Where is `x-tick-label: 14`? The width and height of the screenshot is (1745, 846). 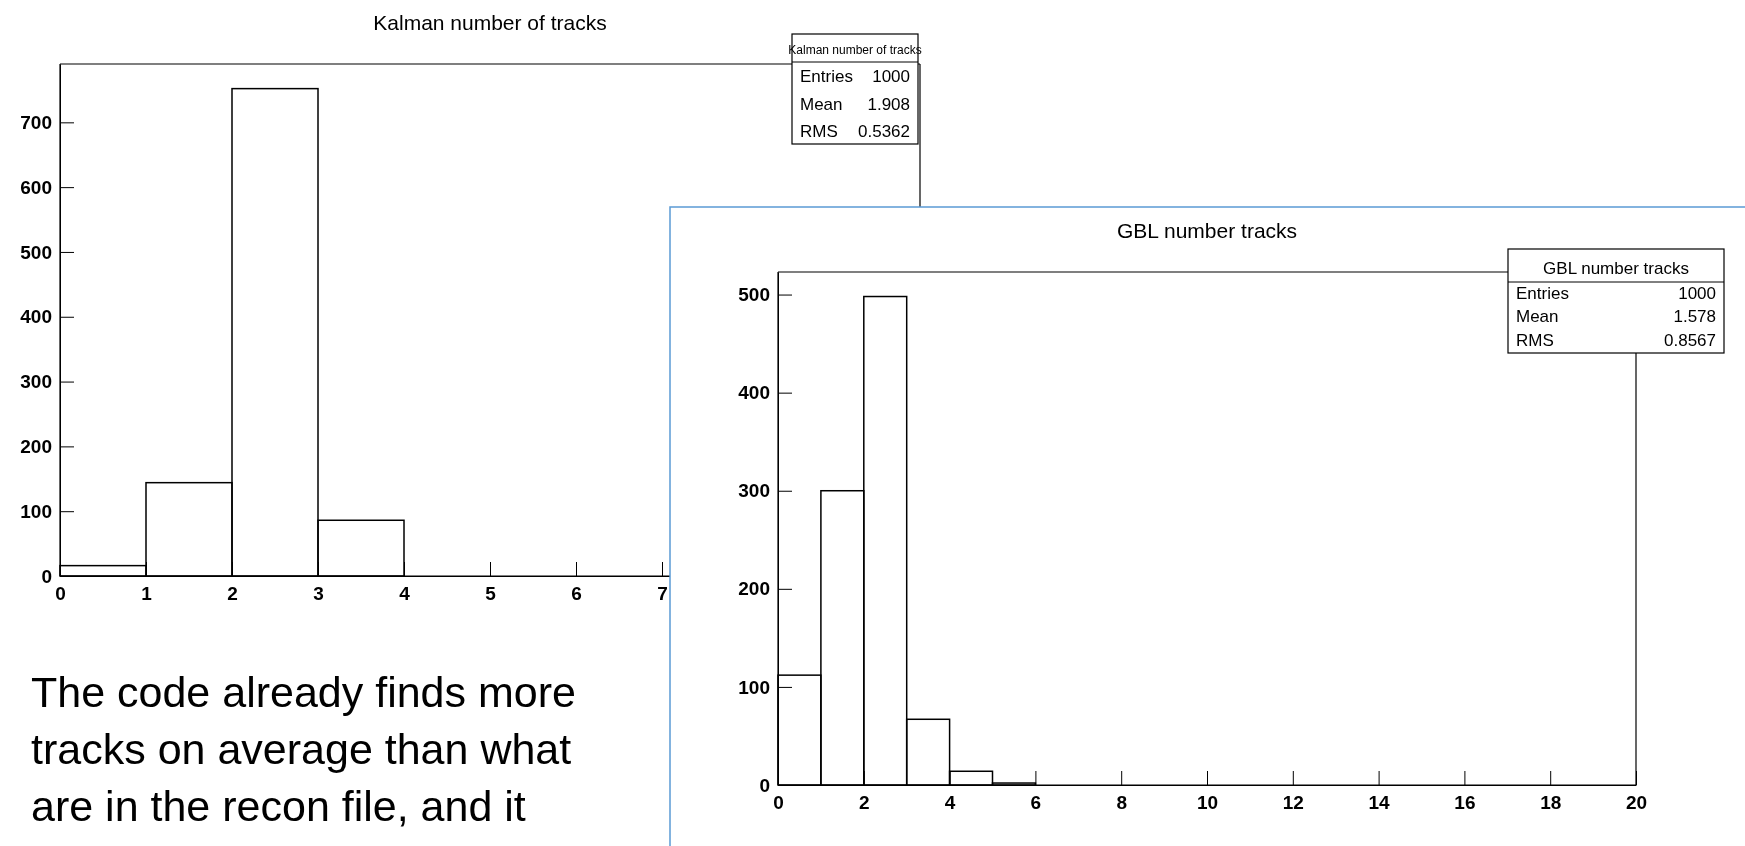
x-tick-label: 14 is located at coordinates (1379, 803).